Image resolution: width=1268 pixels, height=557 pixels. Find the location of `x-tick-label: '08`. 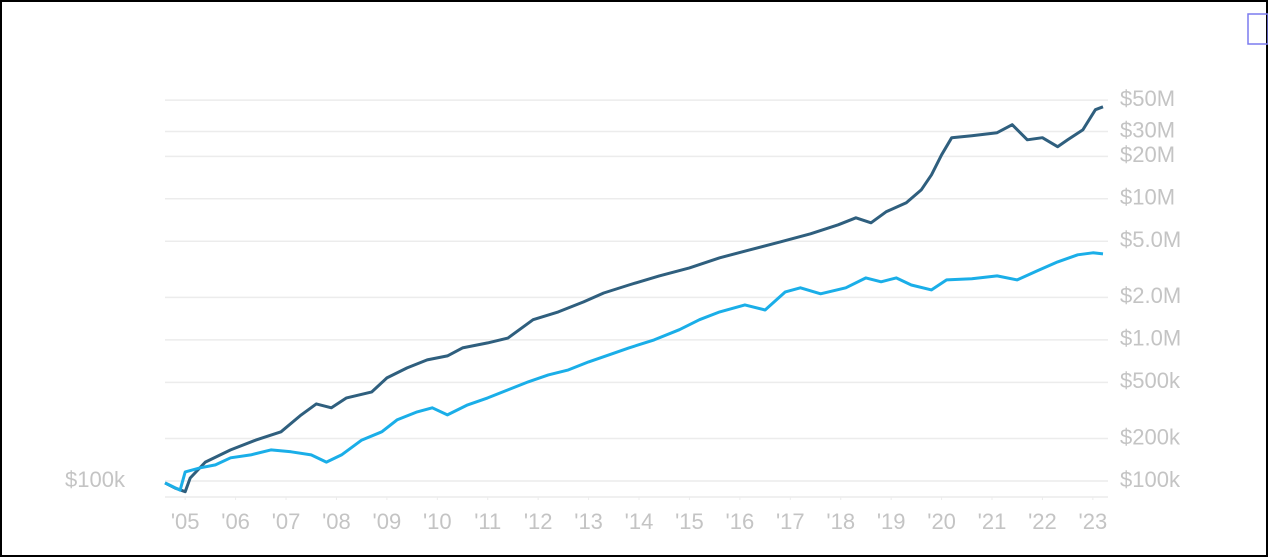

x-tick-label: '08 is located at coordinates (336, 521).